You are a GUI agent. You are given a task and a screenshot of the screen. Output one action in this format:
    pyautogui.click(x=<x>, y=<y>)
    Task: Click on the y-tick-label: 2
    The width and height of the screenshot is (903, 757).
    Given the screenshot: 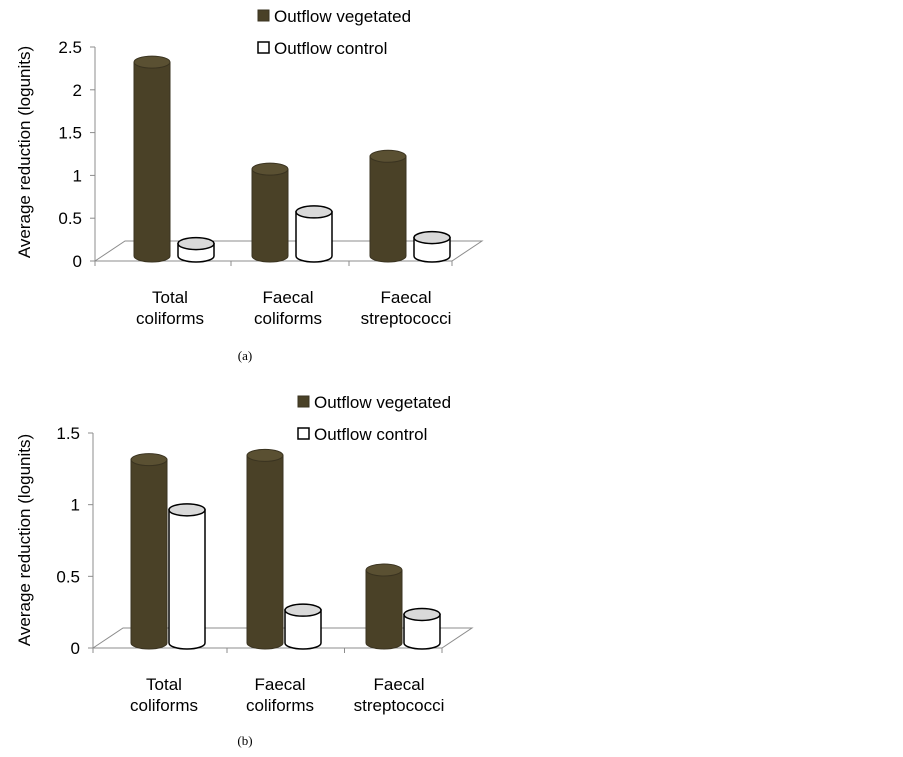 What is the action you would take?
    pyautogui.click(x=77, y=90)
    